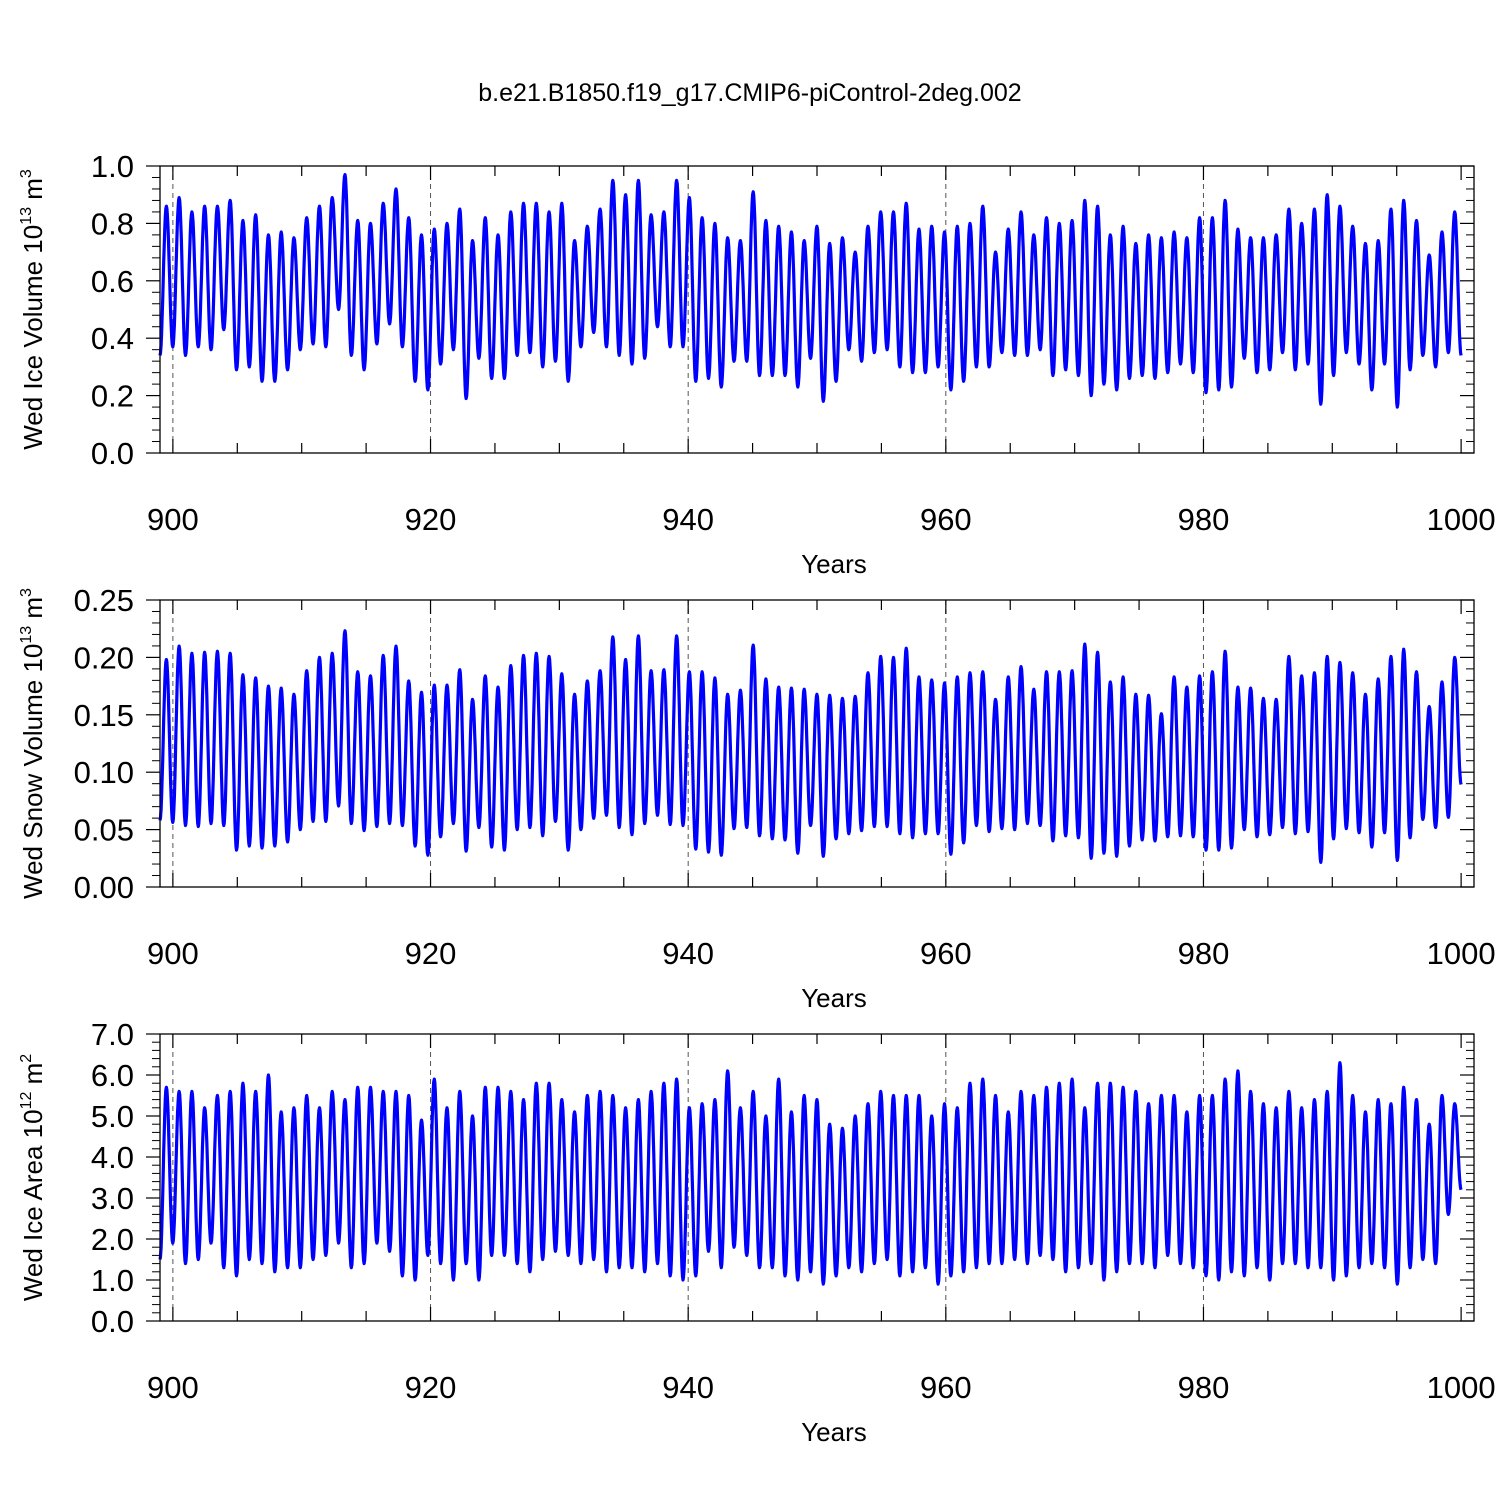  Describe the element at coordinates (112, 338) in the screenshot. I see `y-tick-label: 0.4` at that location.